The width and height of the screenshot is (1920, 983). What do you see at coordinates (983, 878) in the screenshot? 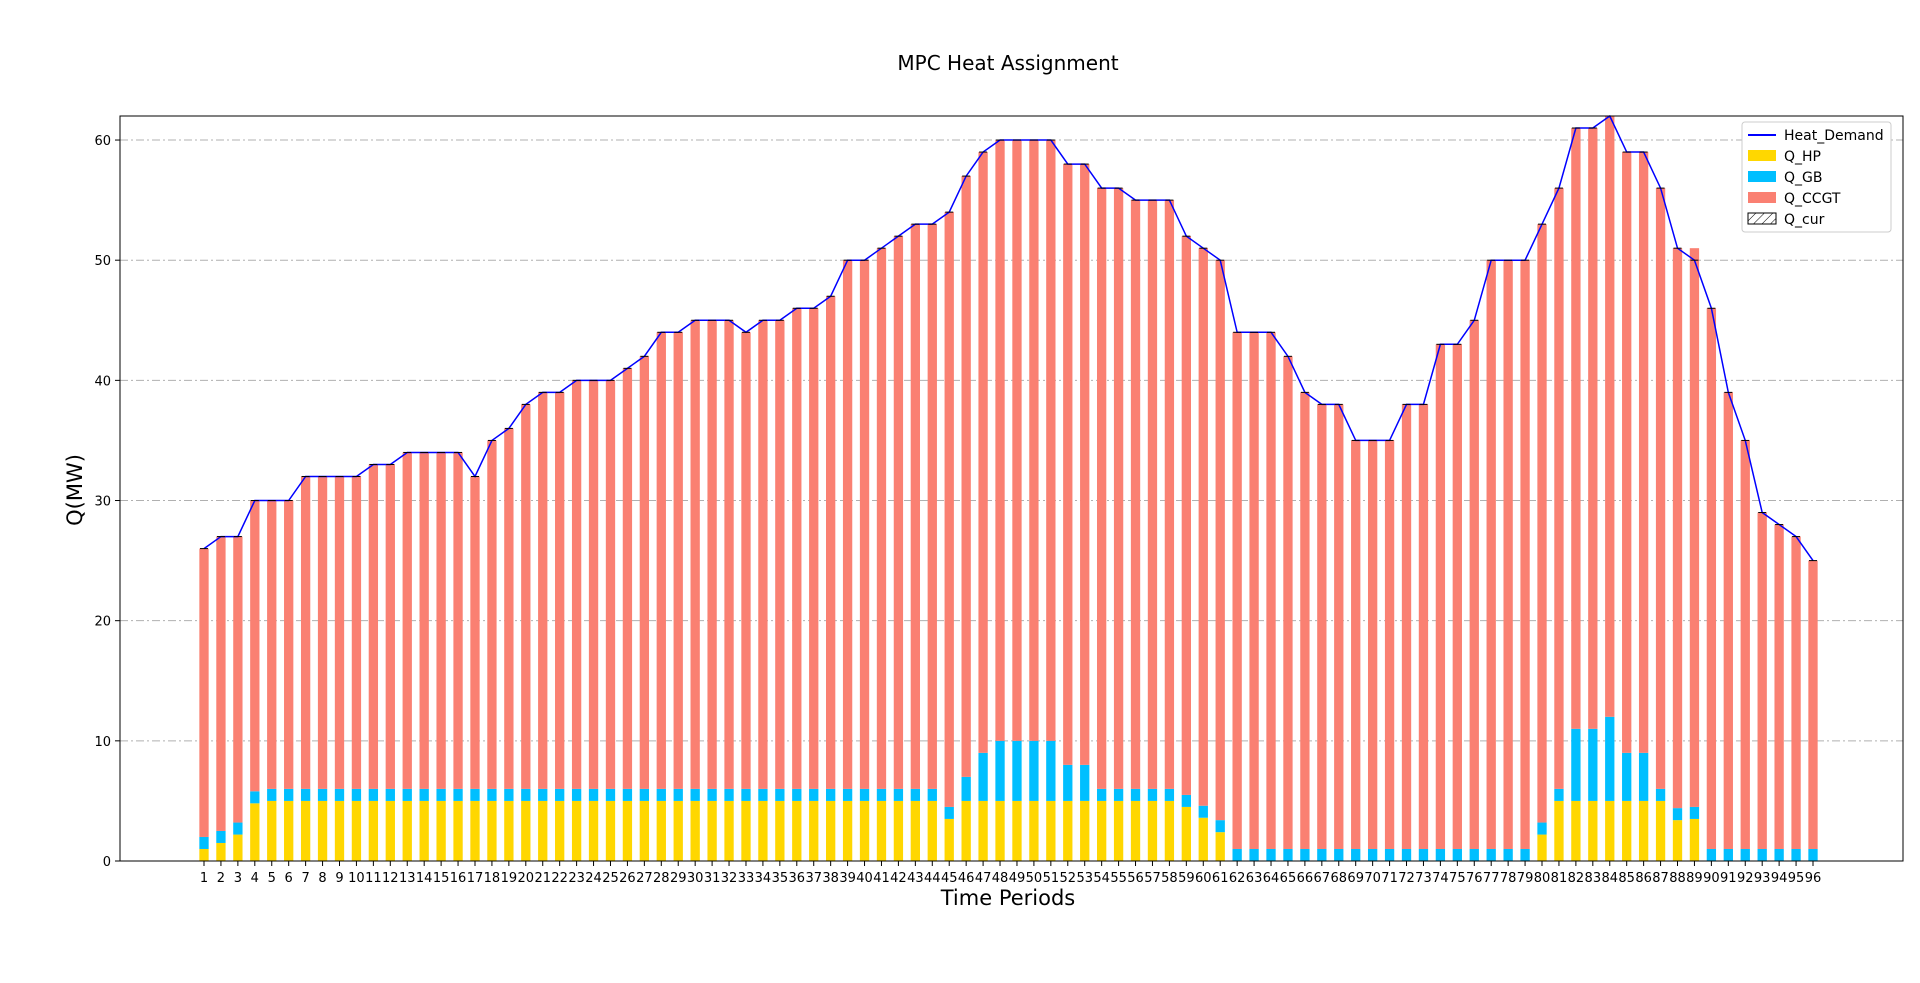
I see `x-tick-label: 47` at bounding box center [983, 878].